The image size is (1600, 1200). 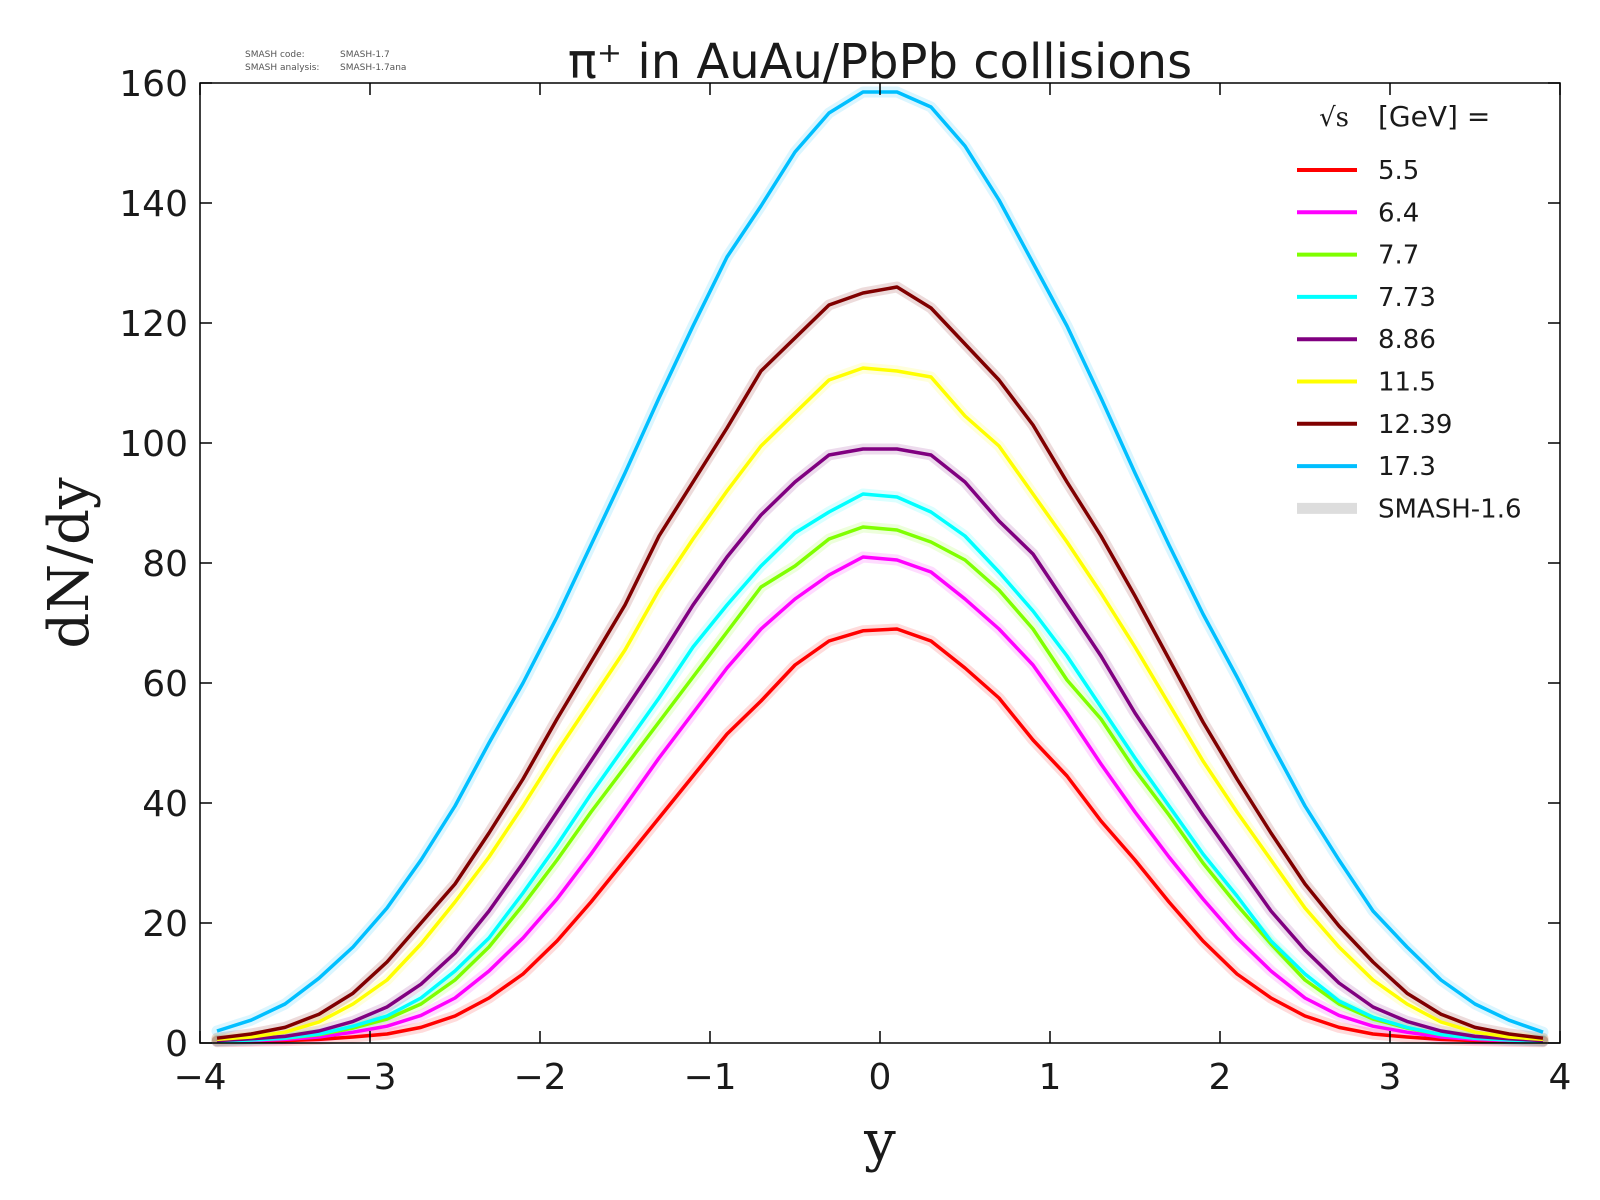 What do you see at coordinates (69, 563) in the screenshot?
I see `y-axis-label: dN/dy` at bounding box center [69, 563].